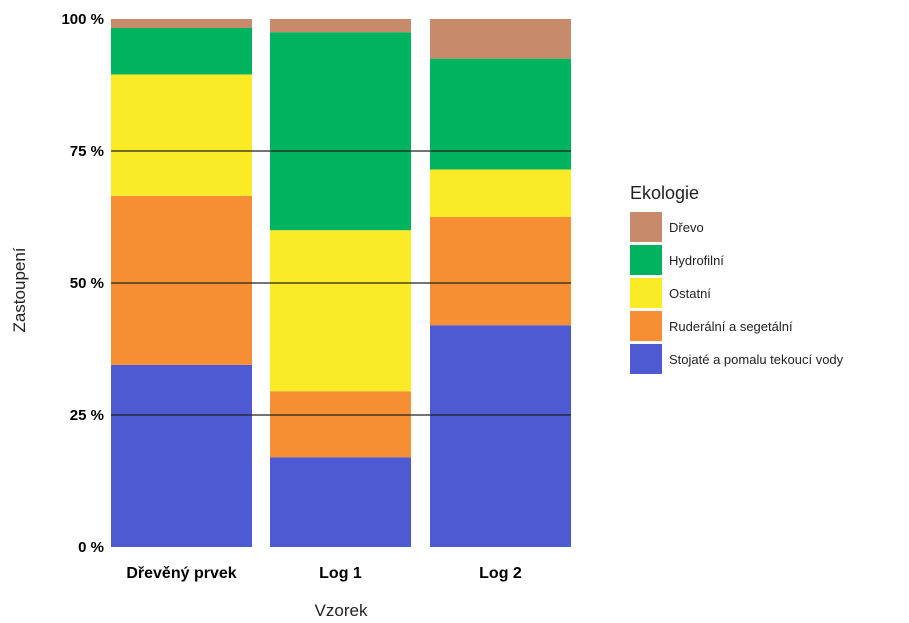 This screenshot has width=909, height=623. Describe the element at coordinates (87, 283) in the screenshot. I see `y-tick-label-50: 50 %` at that location.